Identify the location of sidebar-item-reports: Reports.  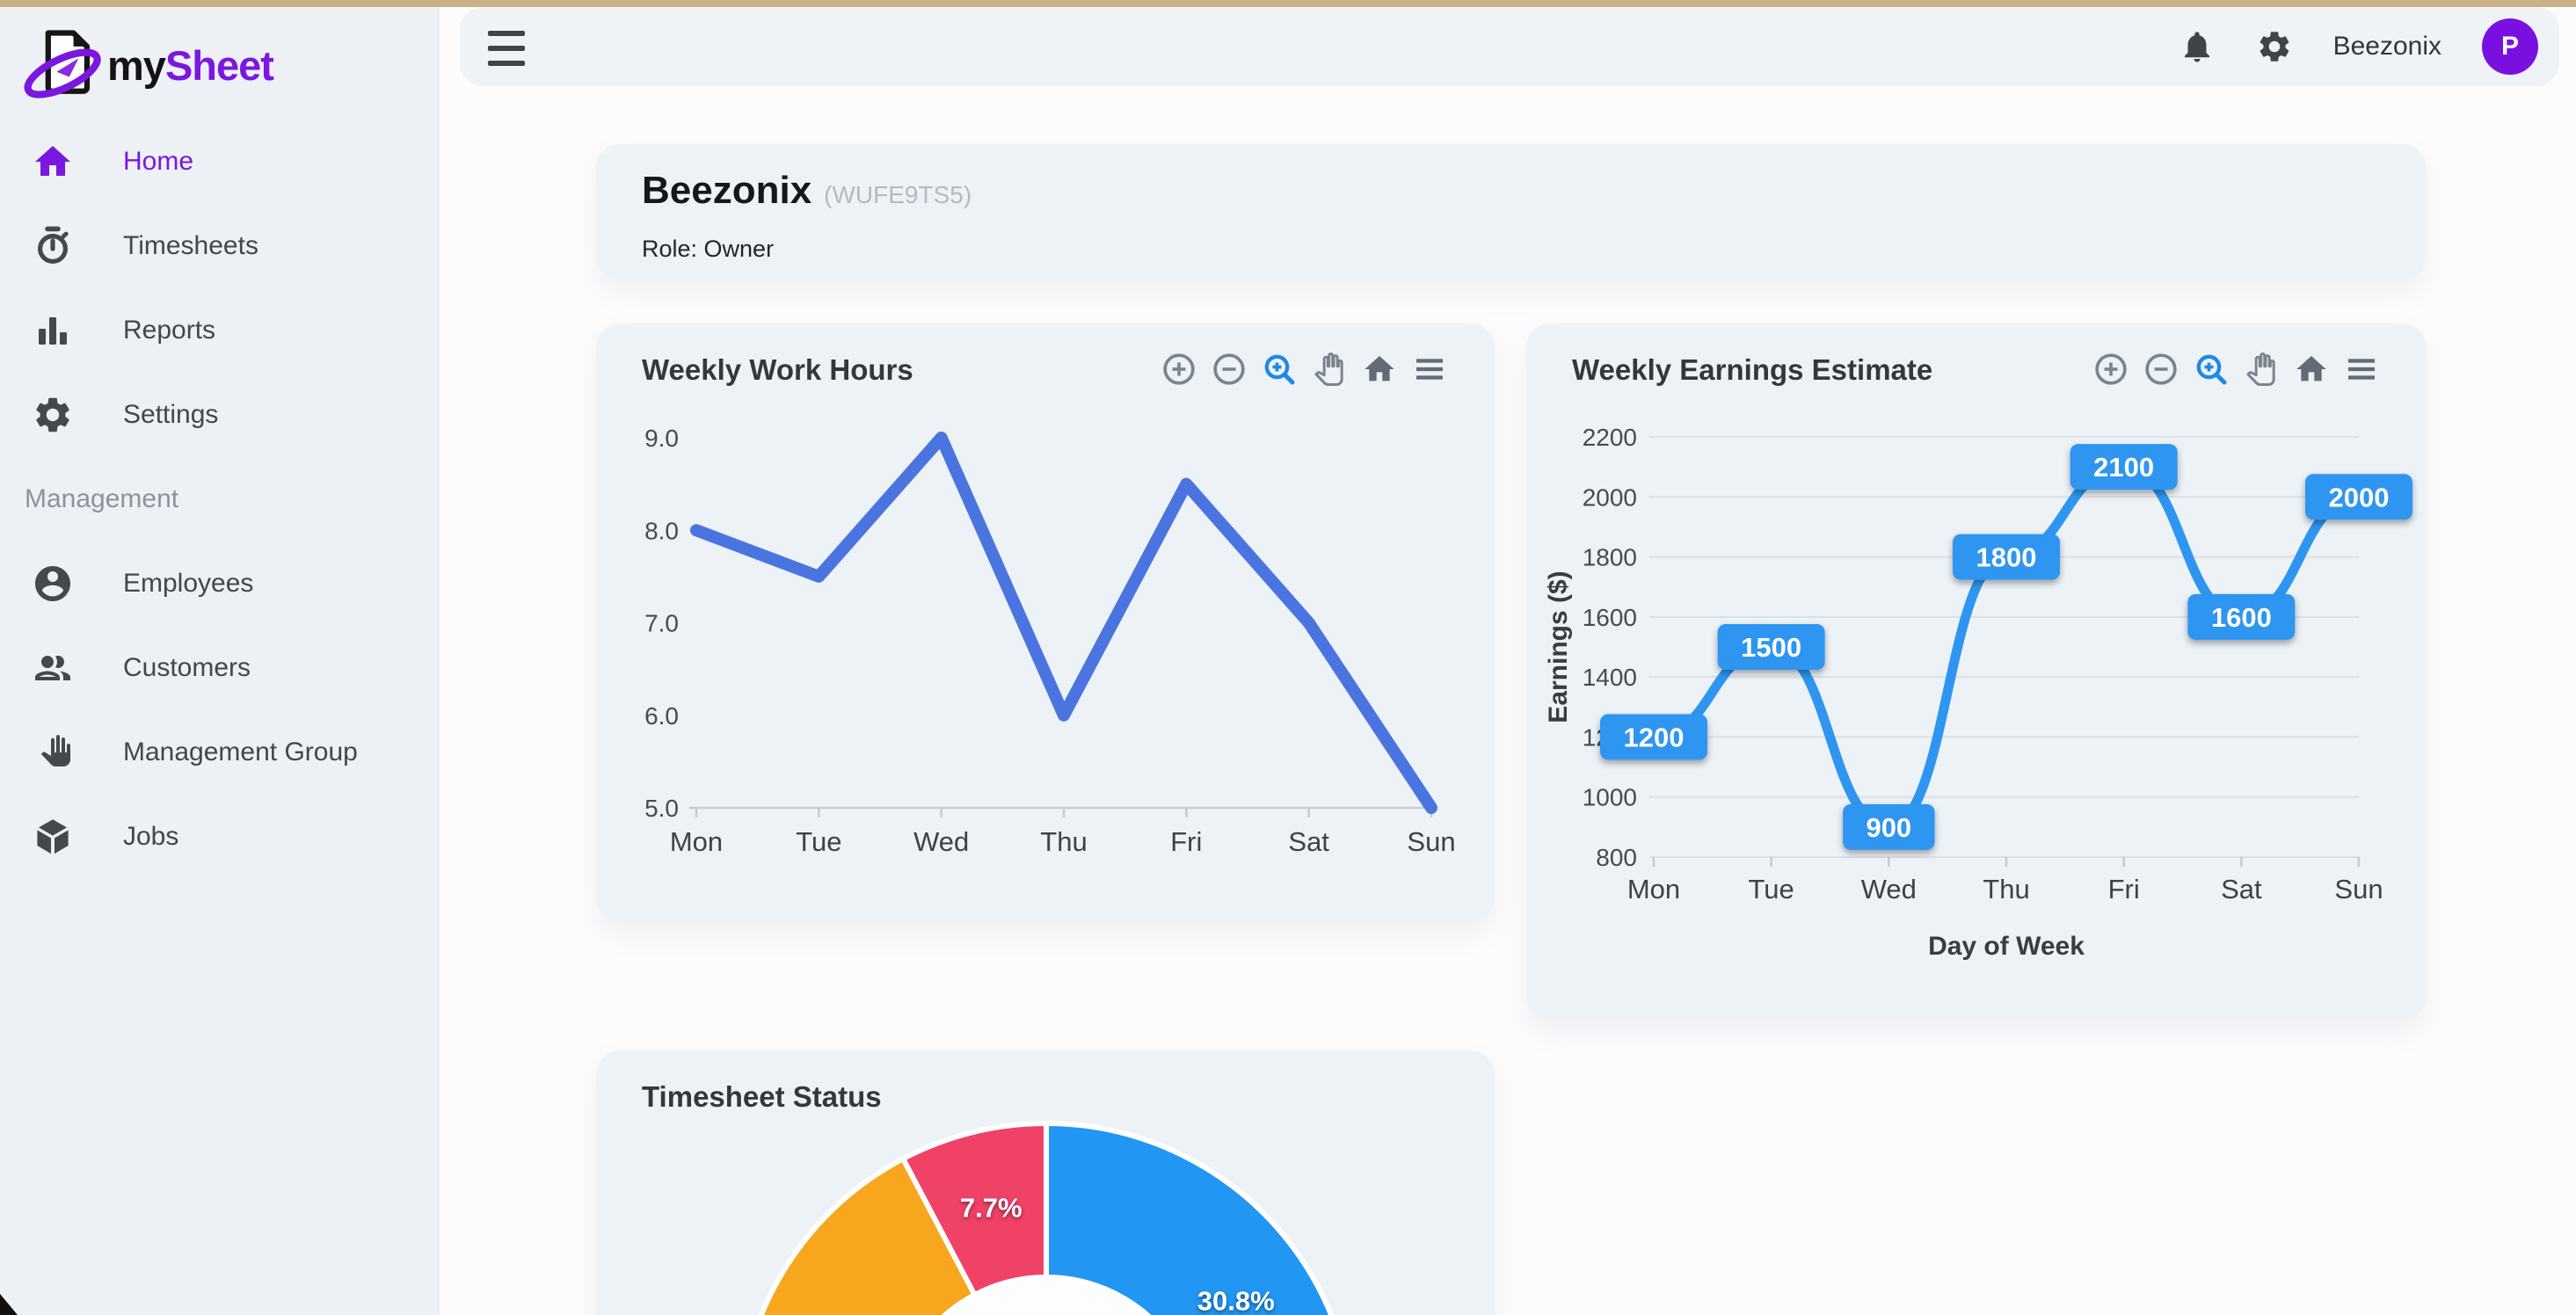
(220, 331).